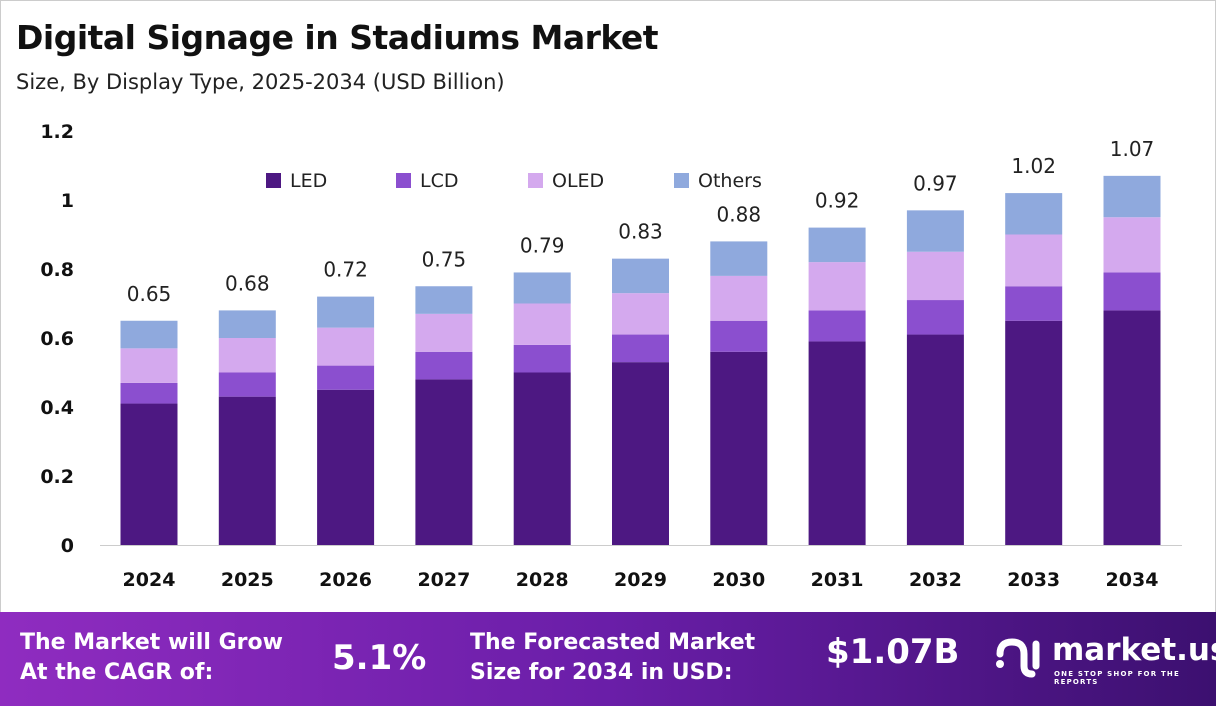  What do you see at coordinates (151, 657) in the screenshot?
I see `cagr-label: The Market will Grow At the CAGR of:` at bounding box center [151, 657].